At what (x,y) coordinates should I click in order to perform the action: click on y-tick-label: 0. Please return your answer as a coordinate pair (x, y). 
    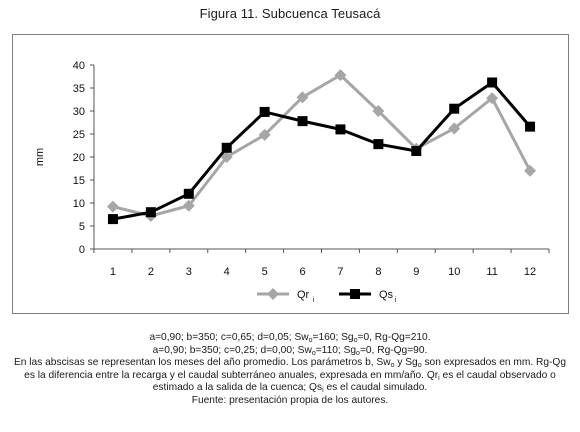
    Looking at the image, I should click on (82, 250).